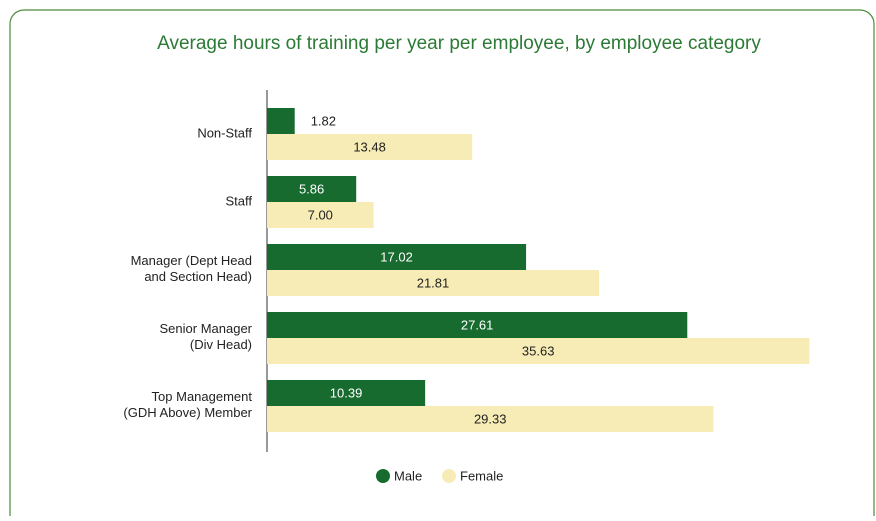 The width and height of the screenshot is (876, 521). I want to click on data-label: 27.61, so click(477, 324).